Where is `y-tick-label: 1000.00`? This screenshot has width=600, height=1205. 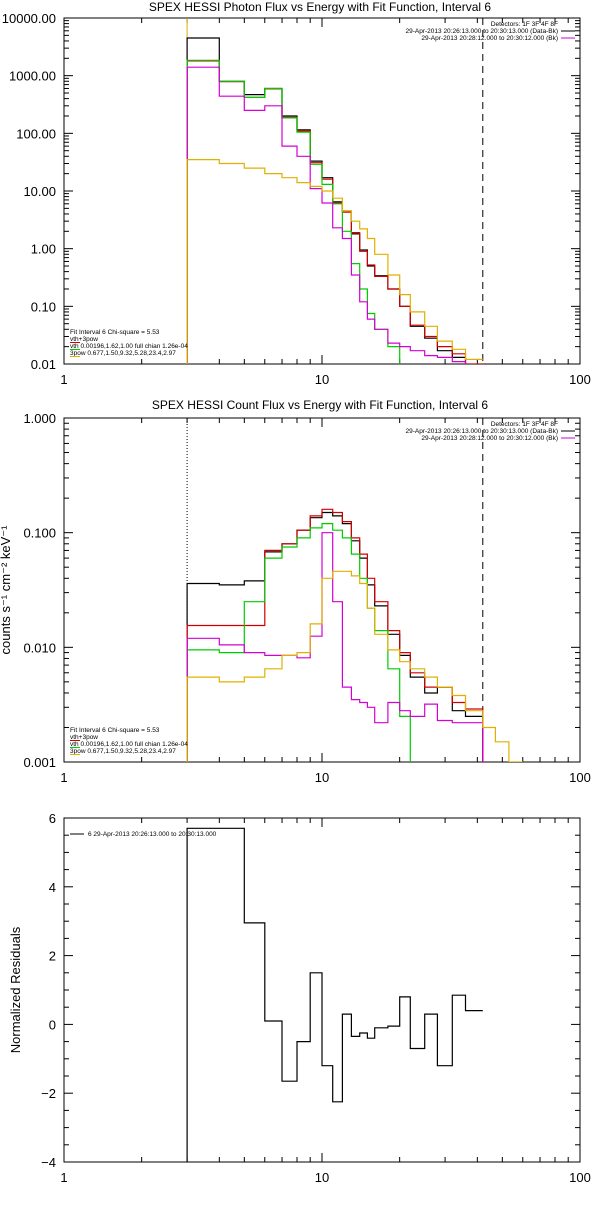 y-tick-label: 1000.00 is located at coordinates (32, 76).